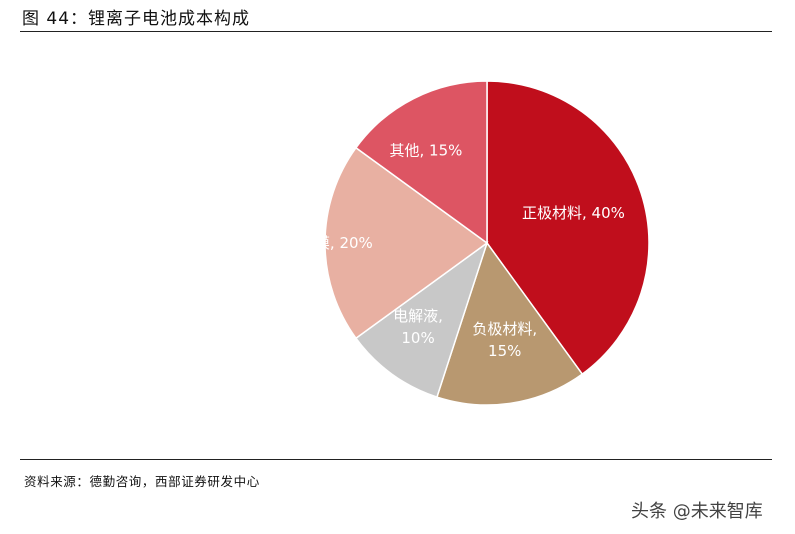 The width and height of the screenshot is (795, 534). I want to click on watermark: 头条 @未来智库, so click(697, 511).